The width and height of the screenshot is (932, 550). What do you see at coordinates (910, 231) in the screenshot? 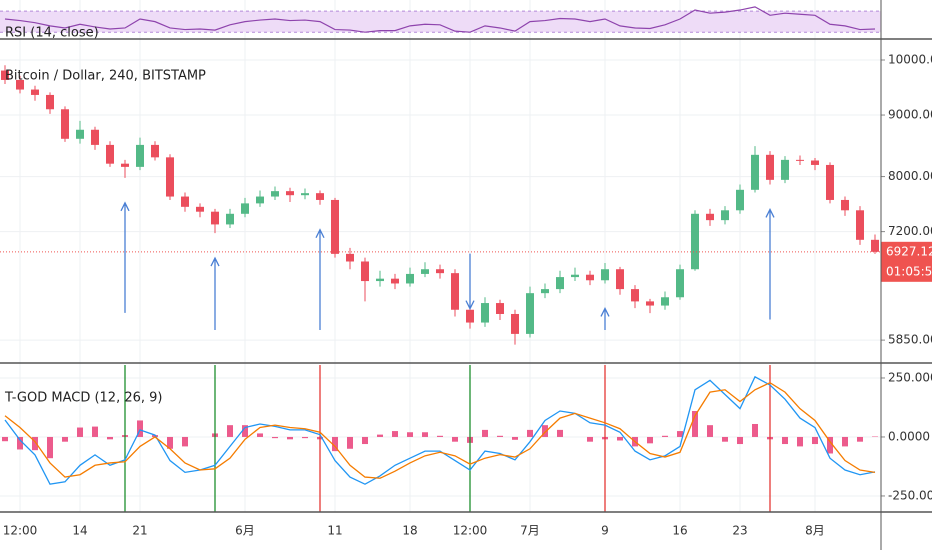
I see `y-tick-label: 7200.00` at bounding box center [910, 231].